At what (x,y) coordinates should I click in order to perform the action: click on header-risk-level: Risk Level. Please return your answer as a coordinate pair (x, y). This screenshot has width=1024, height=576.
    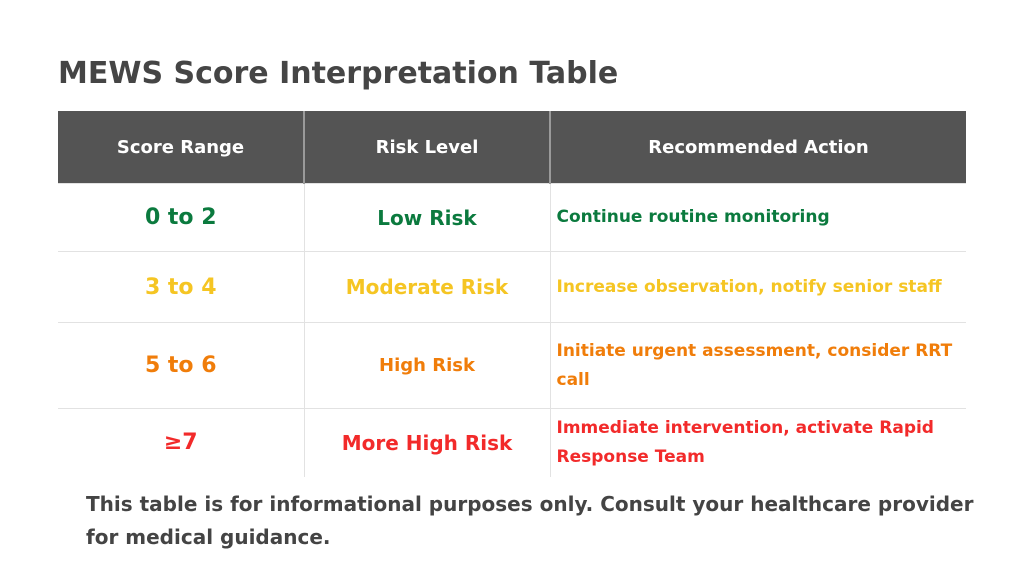
    Looking at the image, I should click on (426, 147).